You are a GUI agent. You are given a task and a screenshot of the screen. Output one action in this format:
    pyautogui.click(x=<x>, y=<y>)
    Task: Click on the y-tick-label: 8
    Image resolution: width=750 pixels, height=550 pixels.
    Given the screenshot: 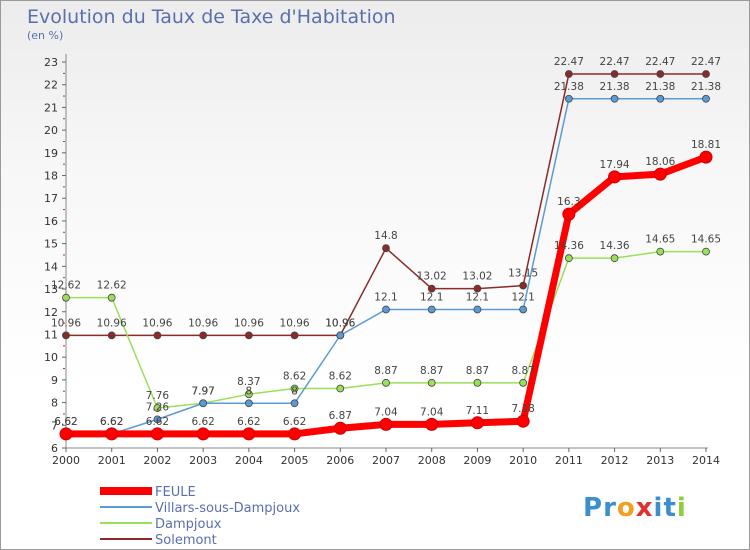 What is the action you would take?
    pyautogui.click(x=54, y=403)
    